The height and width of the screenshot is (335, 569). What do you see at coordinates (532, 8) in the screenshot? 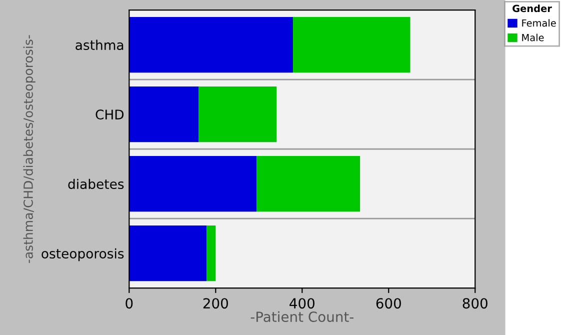
I see `legend-title: Gender` at bounding box center [532, 8].